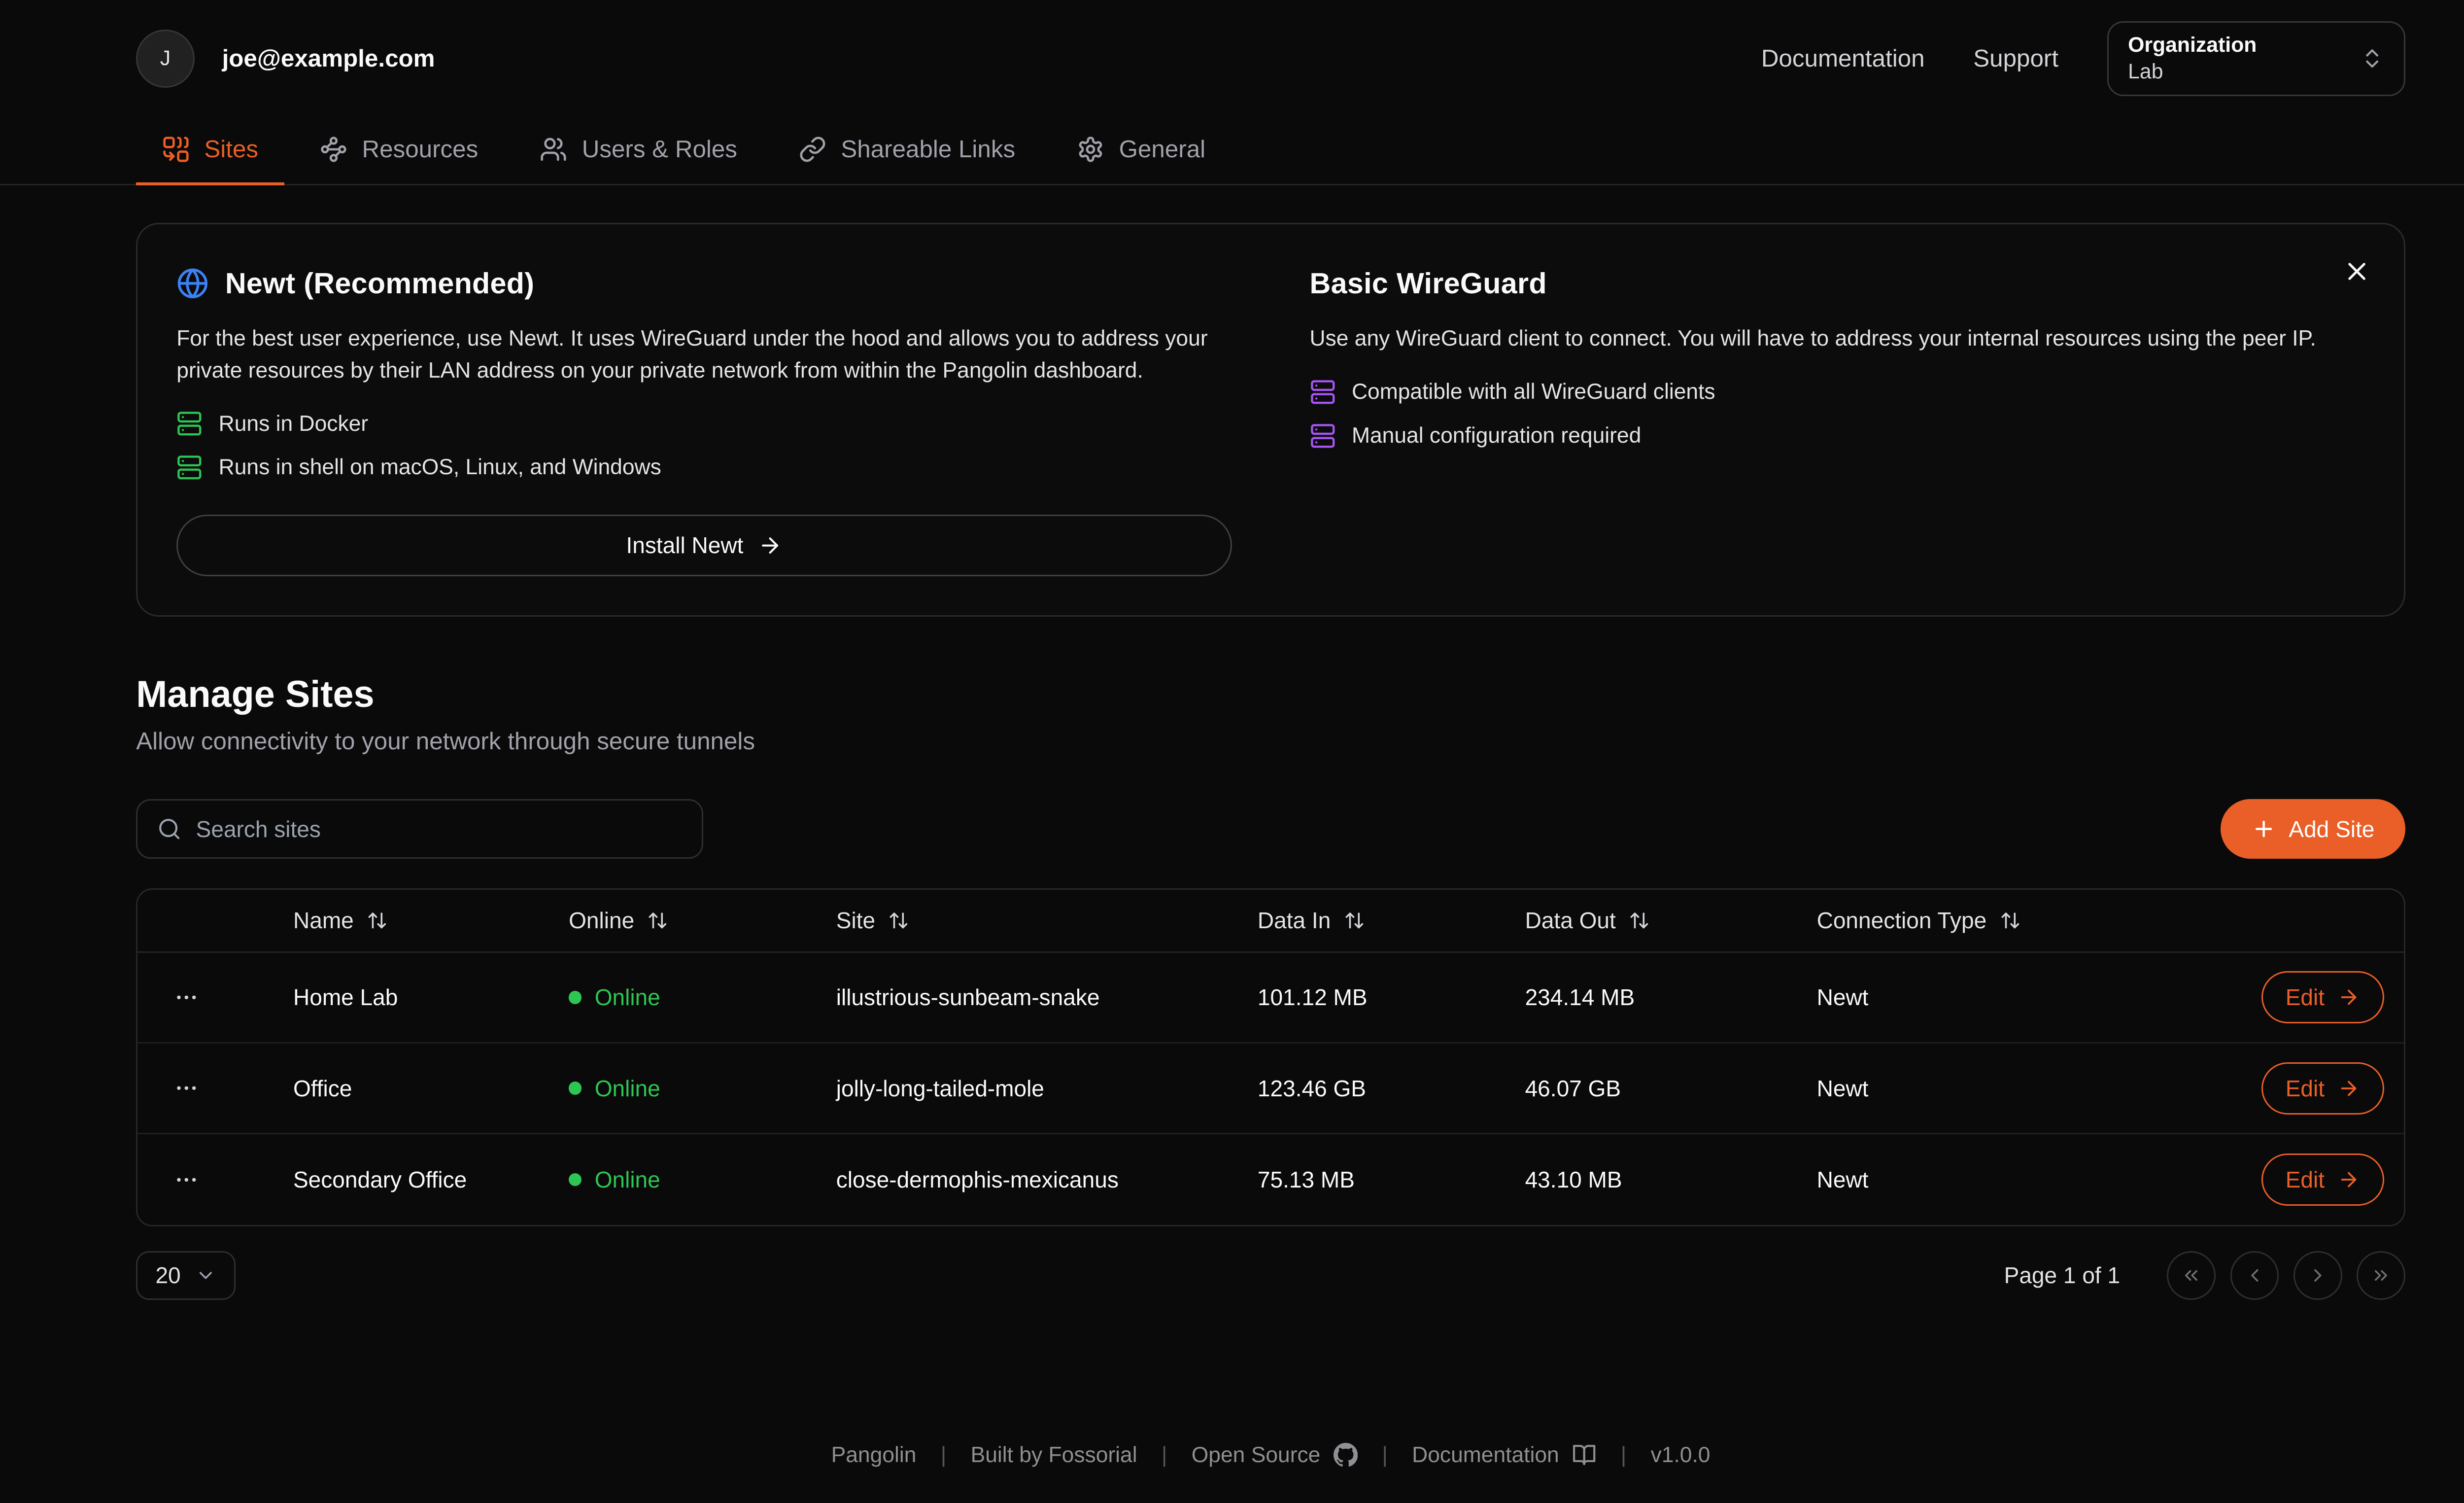  What do you see at coordinates (2008, 921) in the screenshot?
I see `column-header-connection-type: Connection Type` at bounding box center [2008, 921].